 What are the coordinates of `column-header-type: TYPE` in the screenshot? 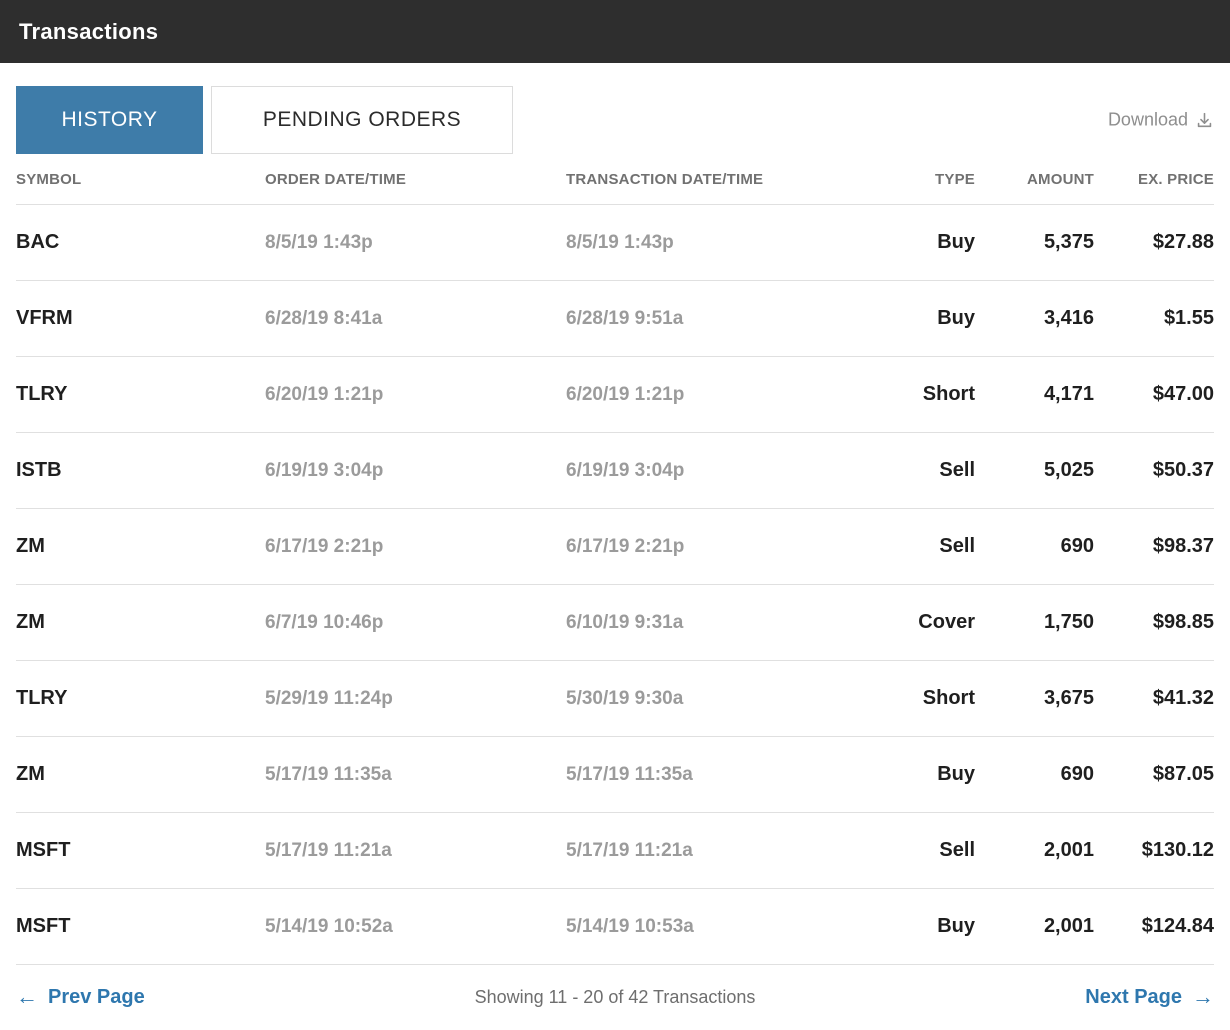 It's located at (955, 179).